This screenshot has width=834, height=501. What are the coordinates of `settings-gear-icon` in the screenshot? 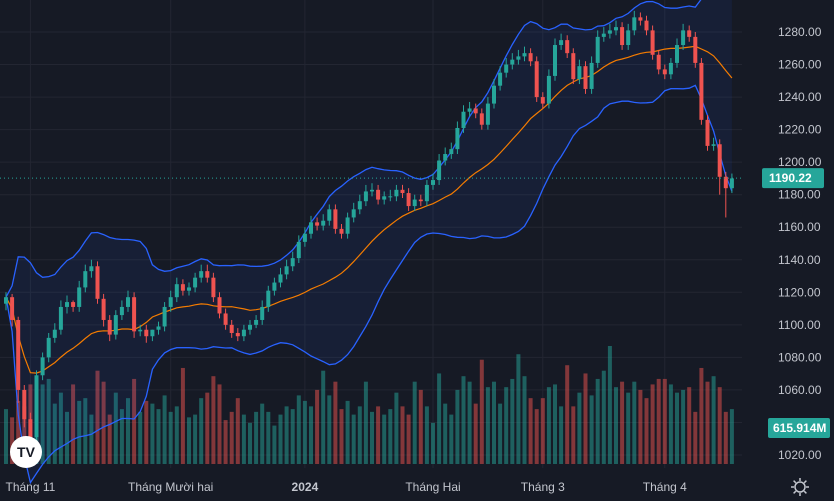 It's located at (800, 487).